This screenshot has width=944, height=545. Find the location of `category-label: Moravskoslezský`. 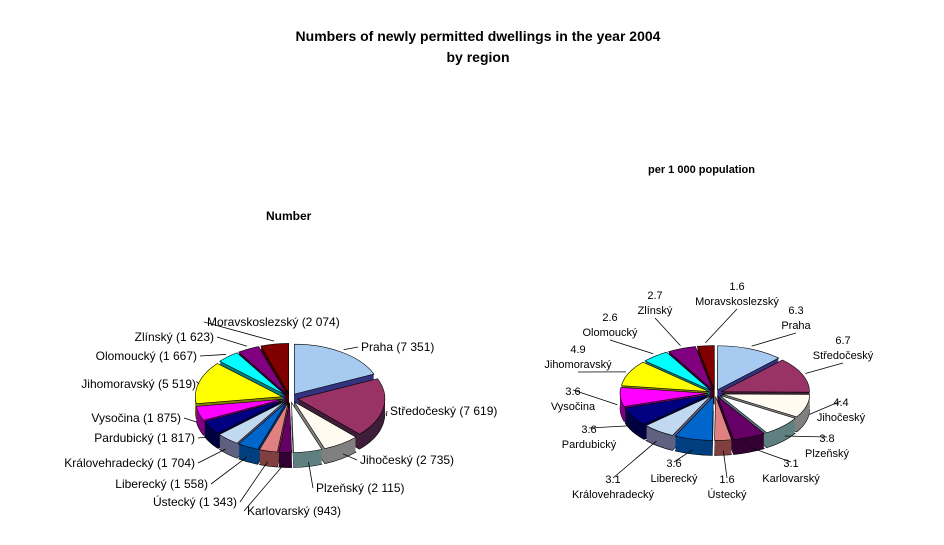

category-label: Moravskoslezský is located at coordinates (737, 302).